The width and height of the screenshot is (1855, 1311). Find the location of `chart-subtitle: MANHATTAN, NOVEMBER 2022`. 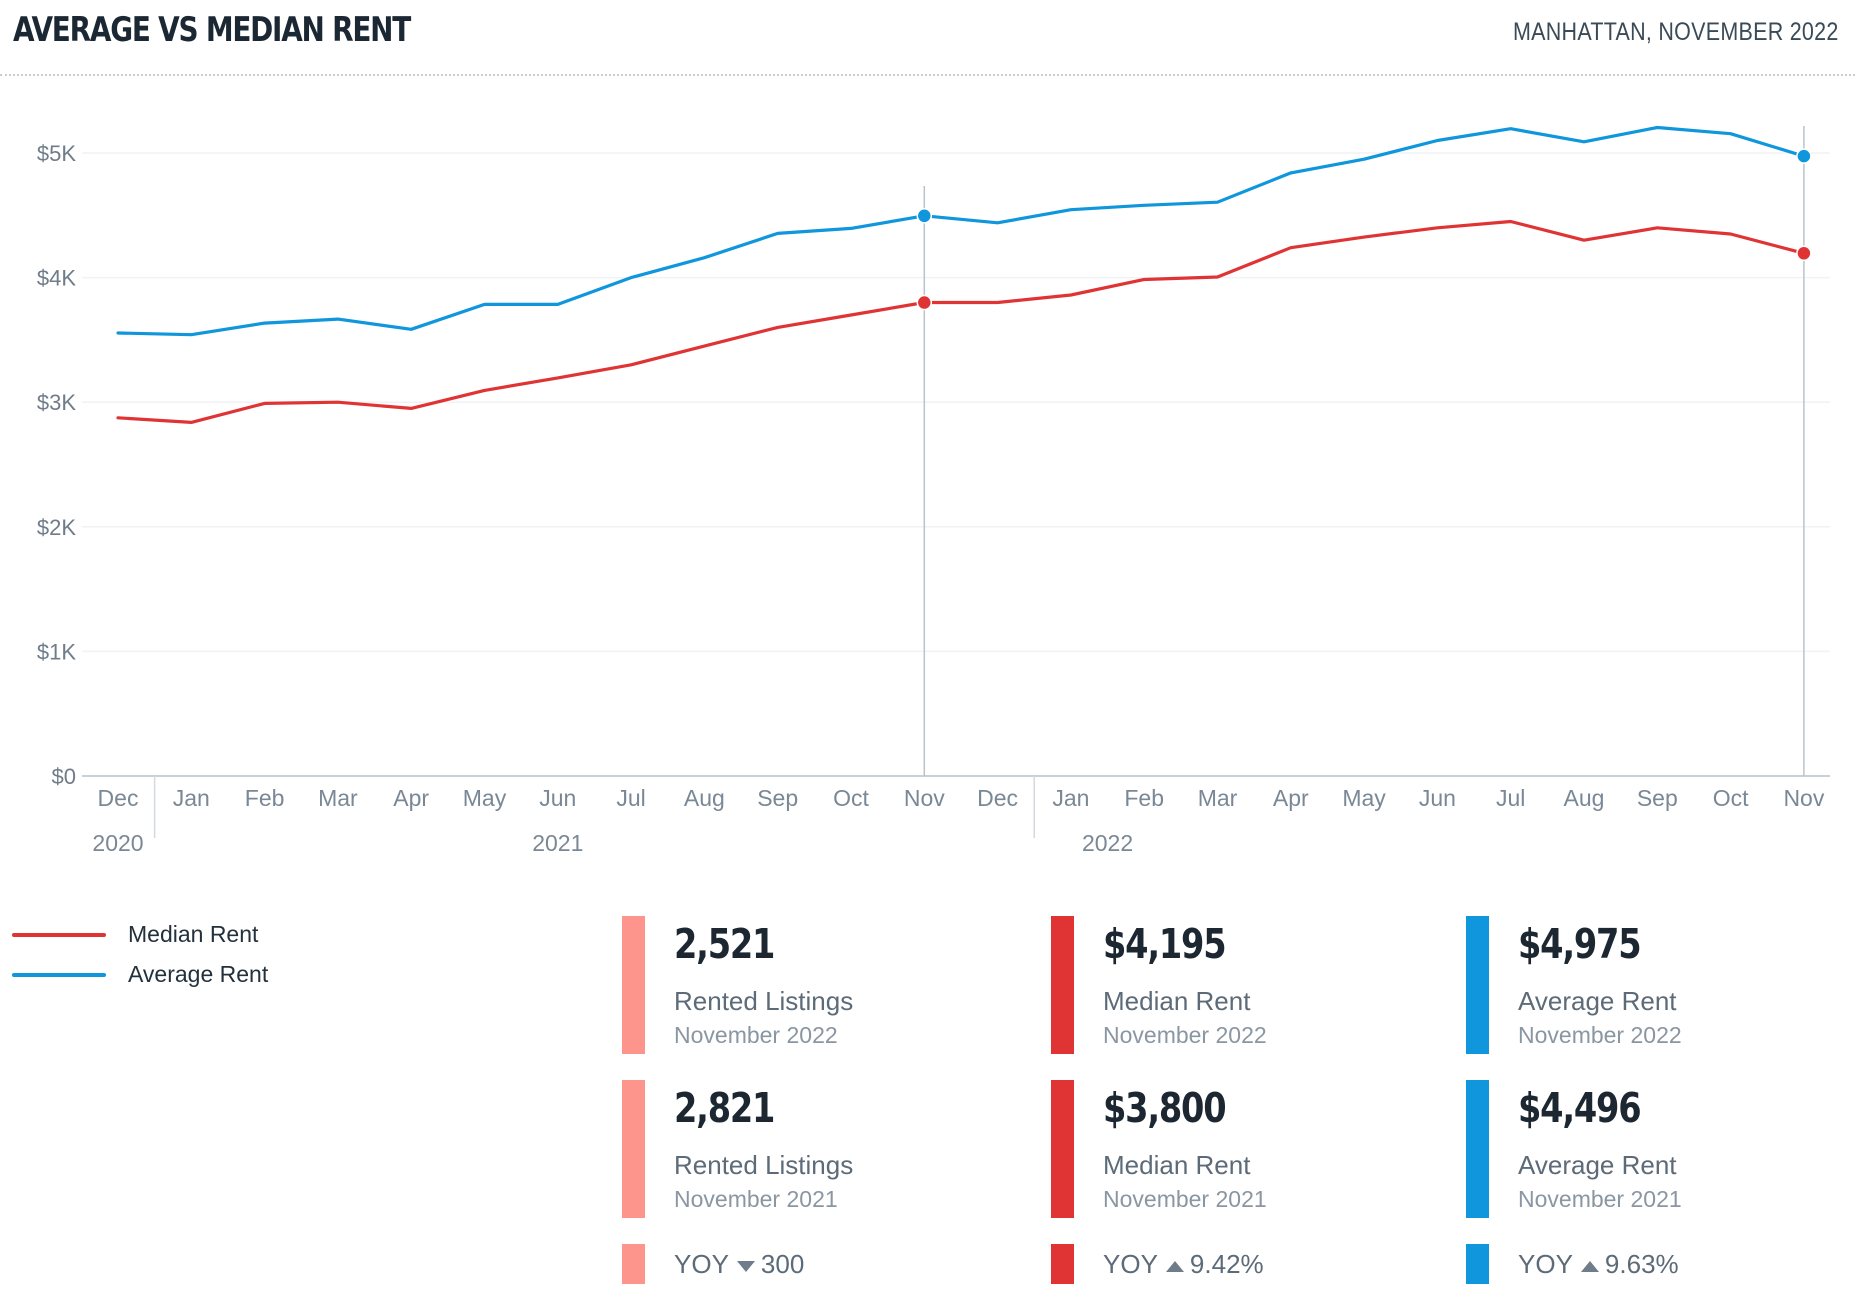

chart-subtitle: MANHATTAN, NOVEMBER 2022 is located at coordinates (1676, 32).